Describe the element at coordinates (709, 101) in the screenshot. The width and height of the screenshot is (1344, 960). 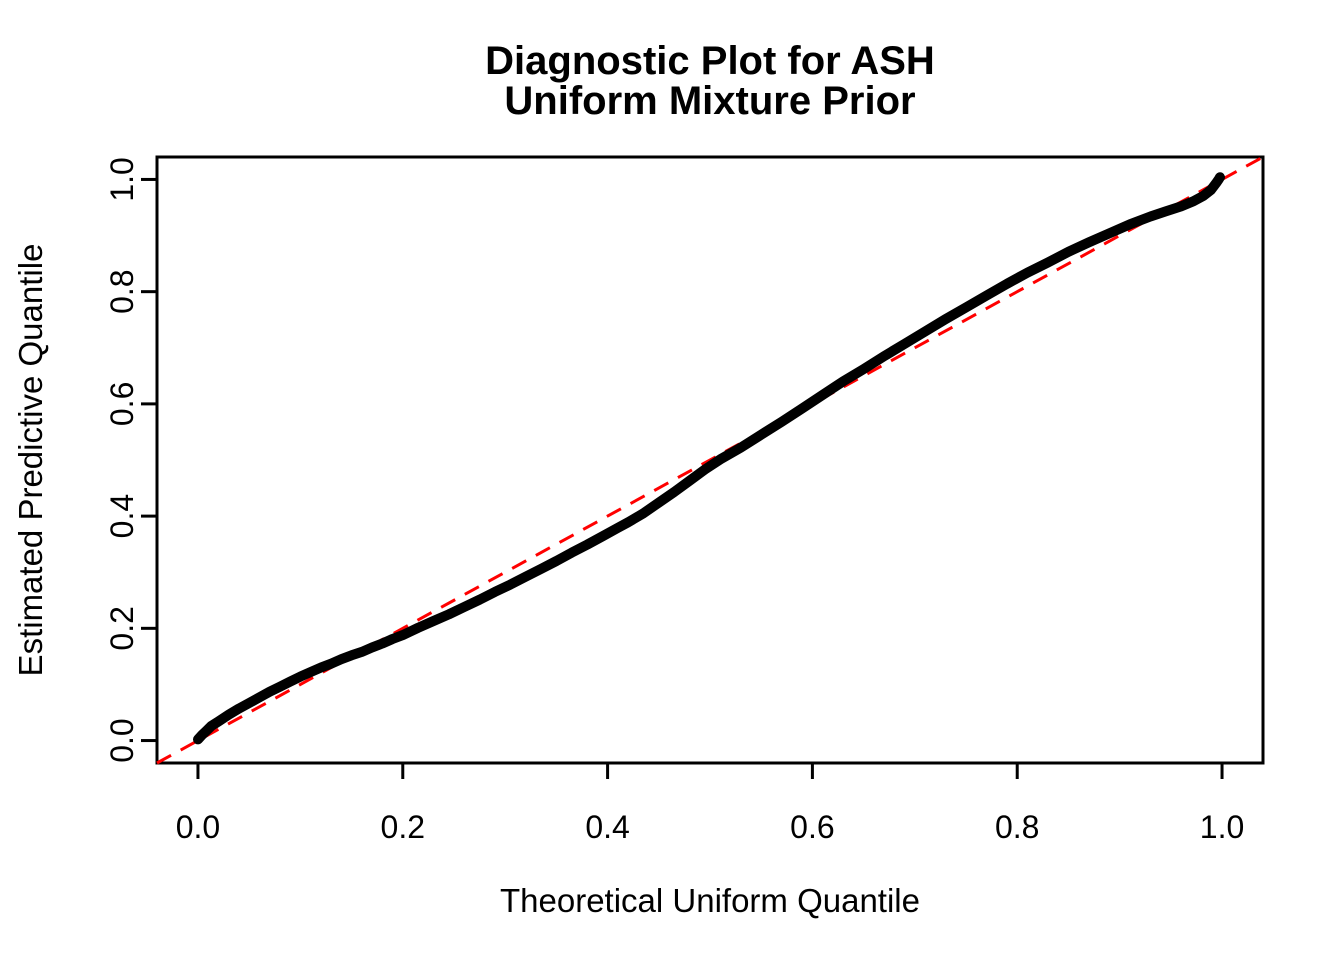
I see `plot-title-line-2: Uniform Mixture Prior` at that location.